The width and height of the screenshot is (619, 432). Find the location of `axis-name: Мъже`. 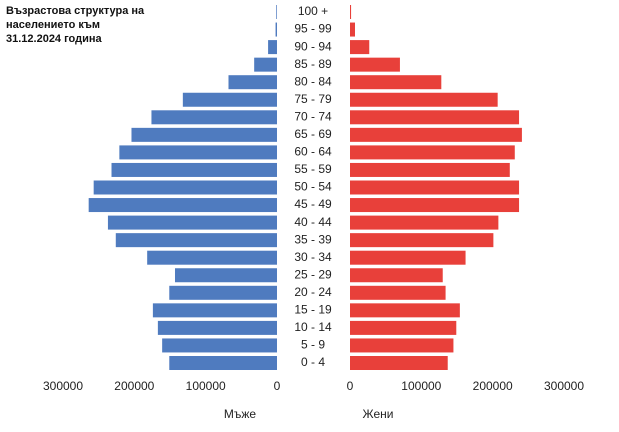

axis-name: Мъже is located at coordinates (240, 414).